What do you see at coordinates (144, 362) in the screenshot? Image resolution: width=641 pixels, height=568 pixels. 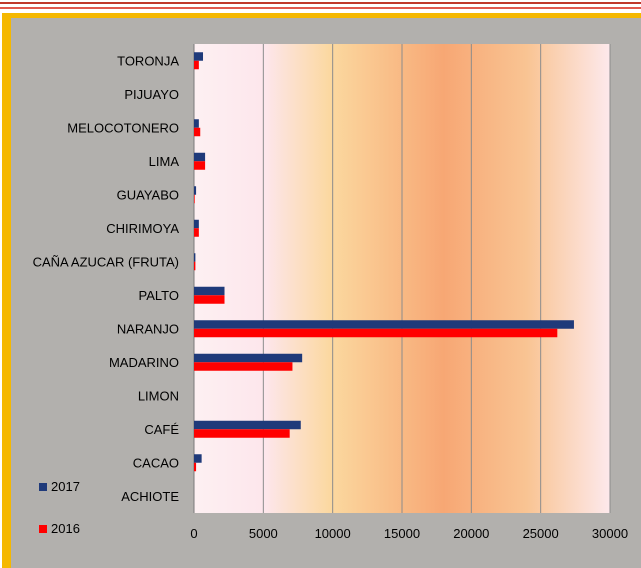 I see `category-label: MADARINO` at bounding box center [144, 362].